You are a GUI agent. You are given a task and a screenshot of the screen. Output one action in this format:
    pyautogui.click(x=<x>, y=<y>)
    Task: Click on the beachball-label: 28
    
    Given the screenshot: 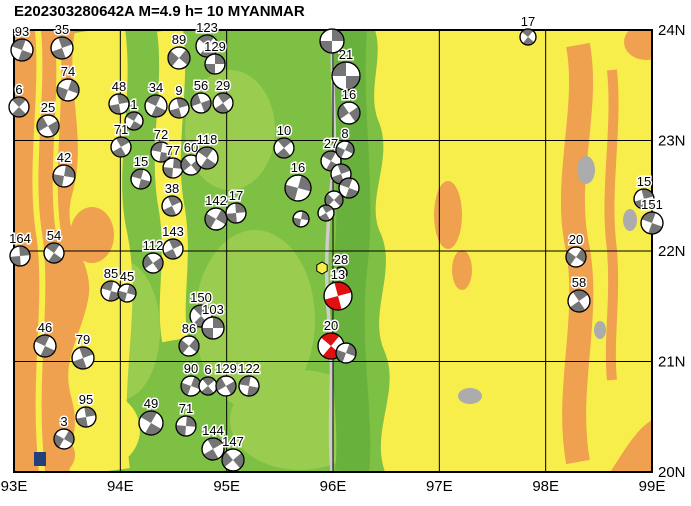 What is the action you would take?
    pyautogui.click(x=341, y=259)
    